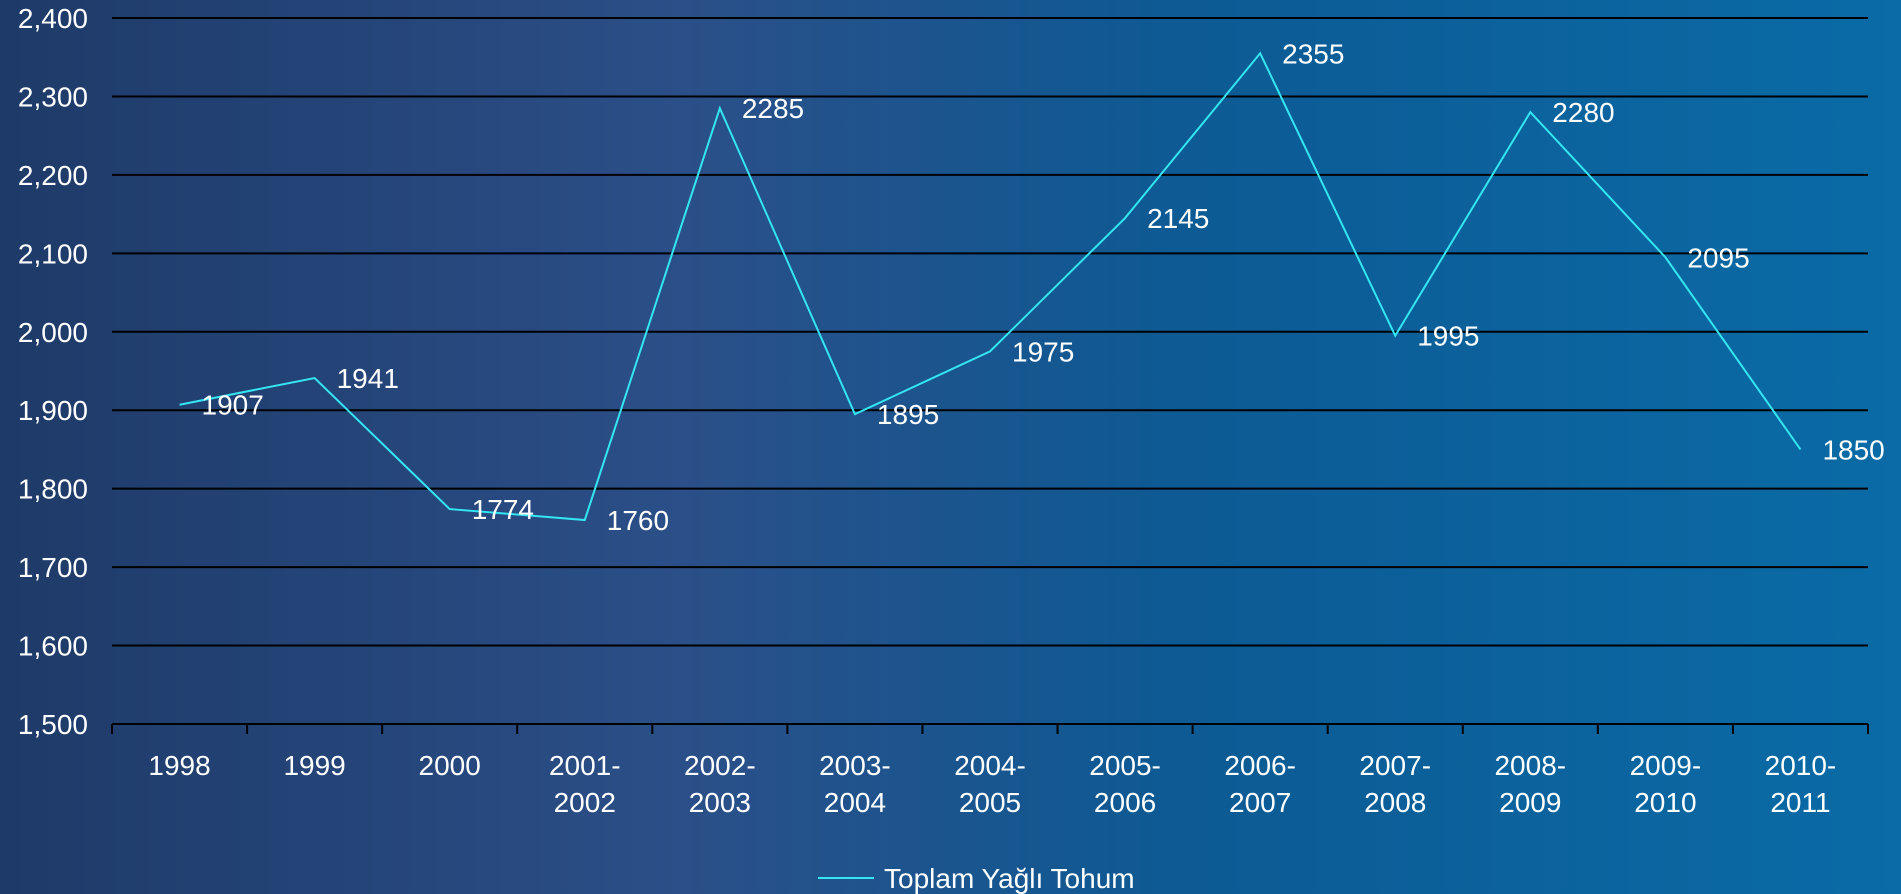 This screenshot has width=1901, height=894. Describe the element at coordinates (638, 520) in the screenshot. I see `data-label: 1760` at that location.